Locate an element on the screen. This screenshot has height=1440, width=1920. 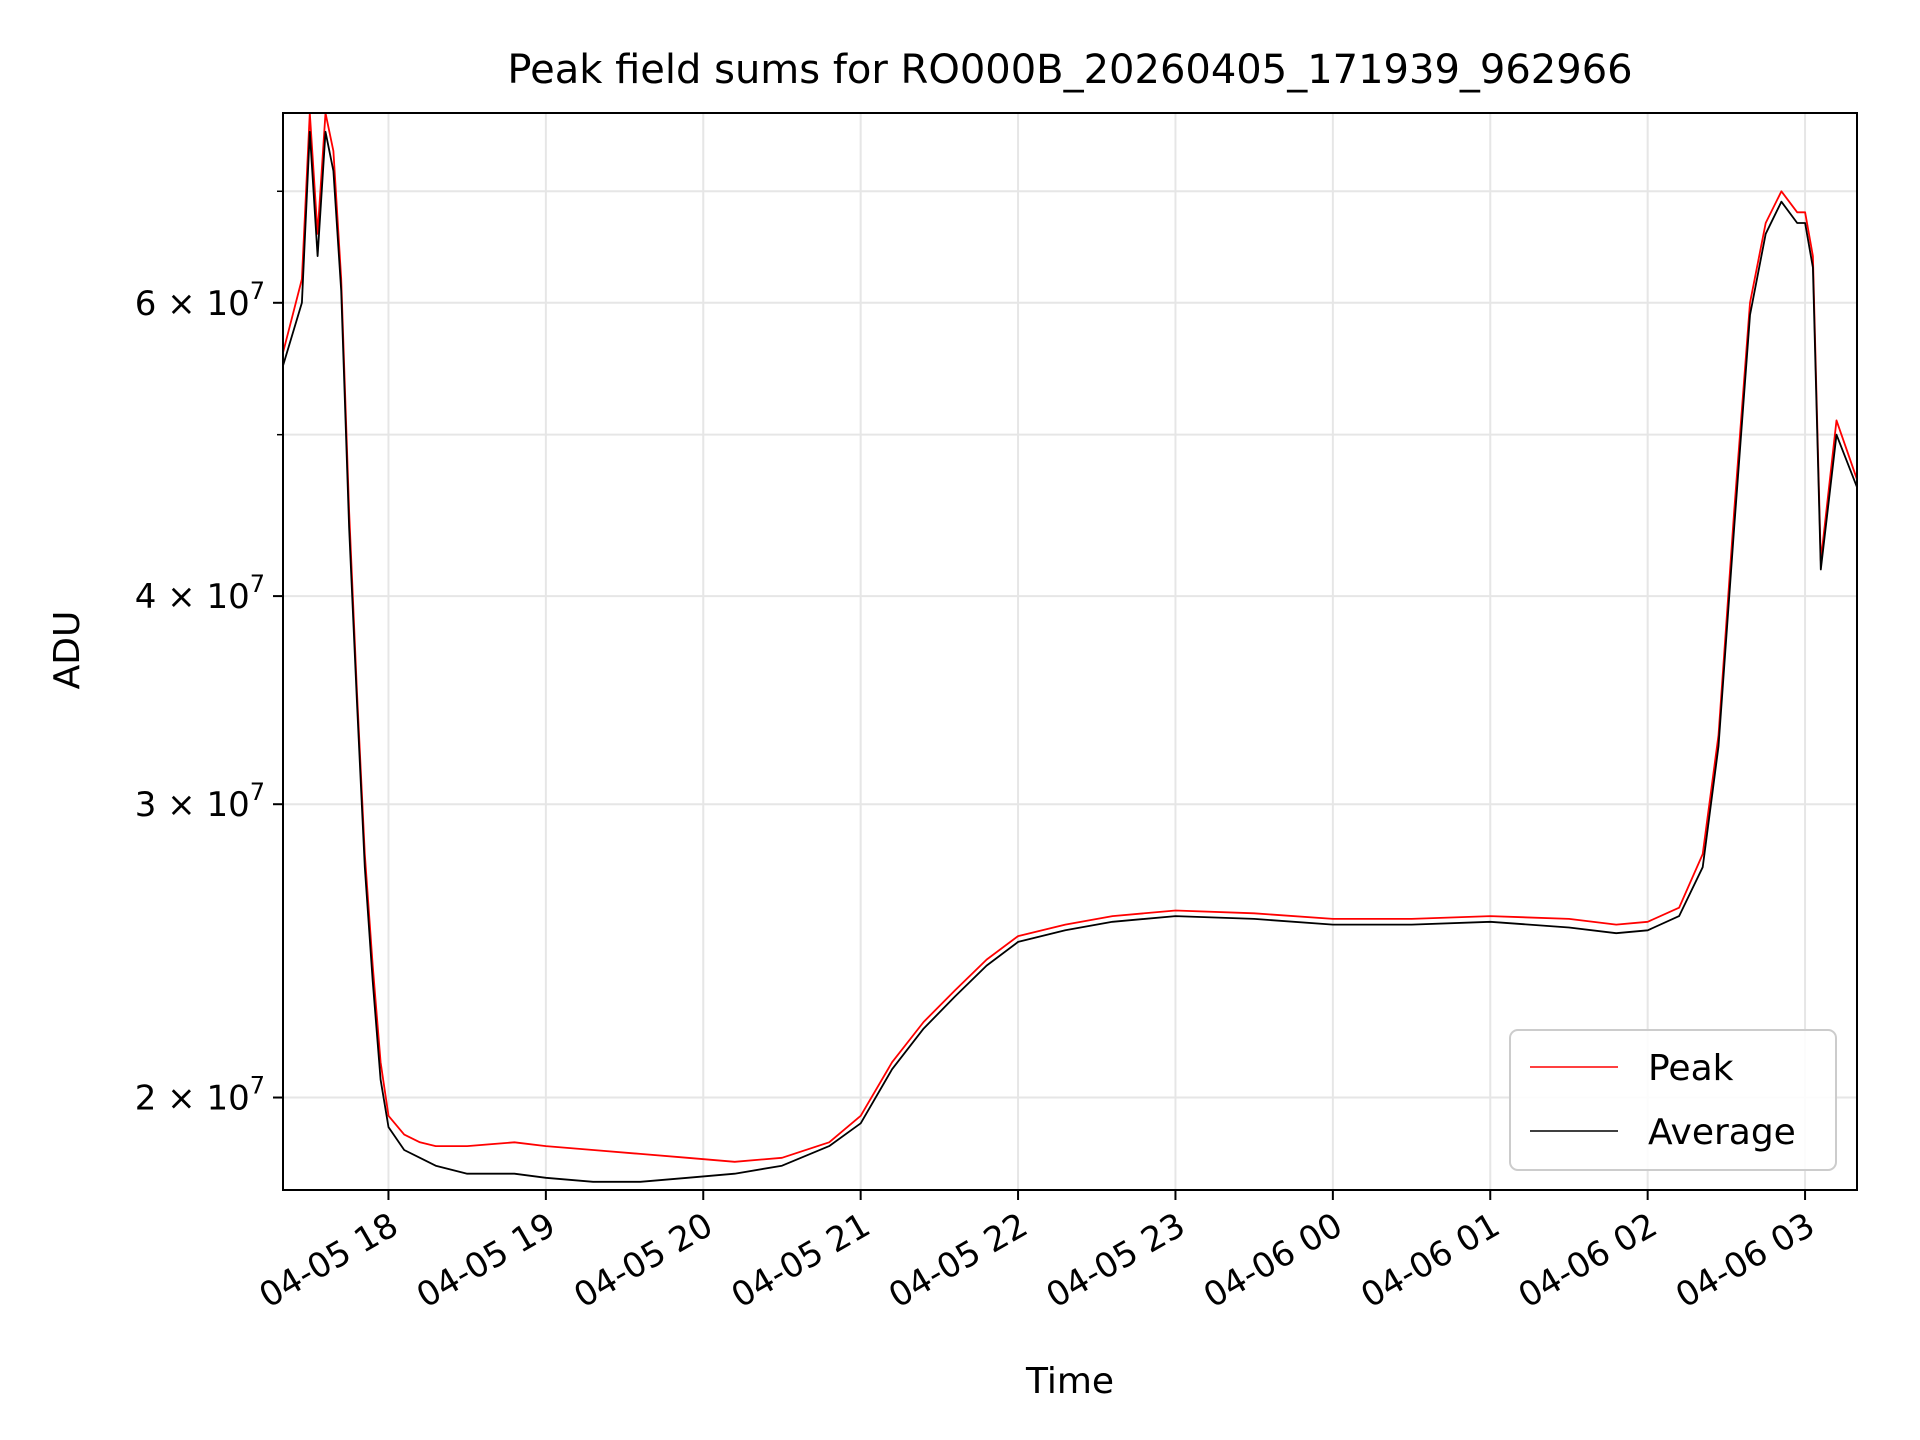
y-tick-label: 4 × 107 is located at coordinates (200, 593).